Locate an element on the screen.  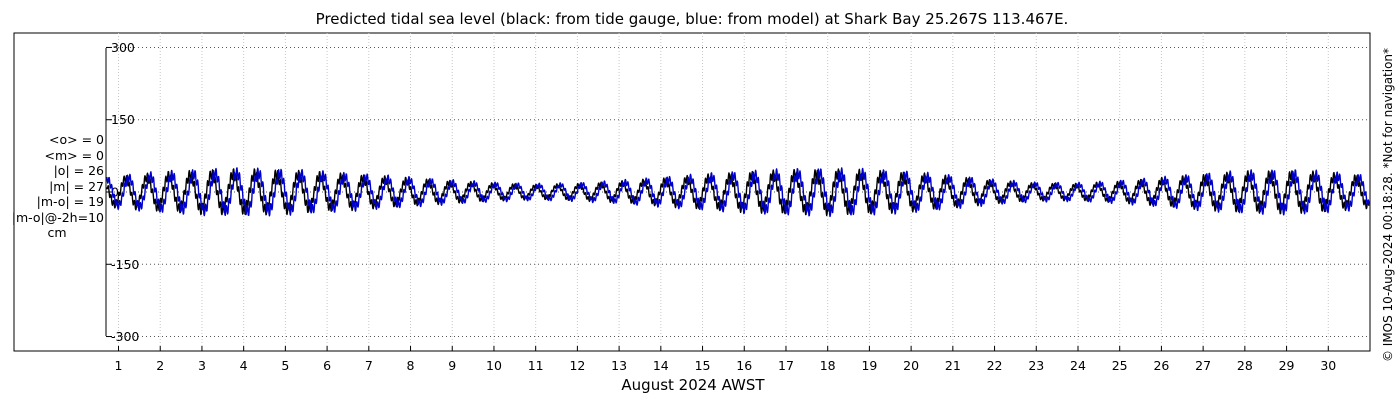
x-tick-label-22: 22 is located at coordinates (995, 365).